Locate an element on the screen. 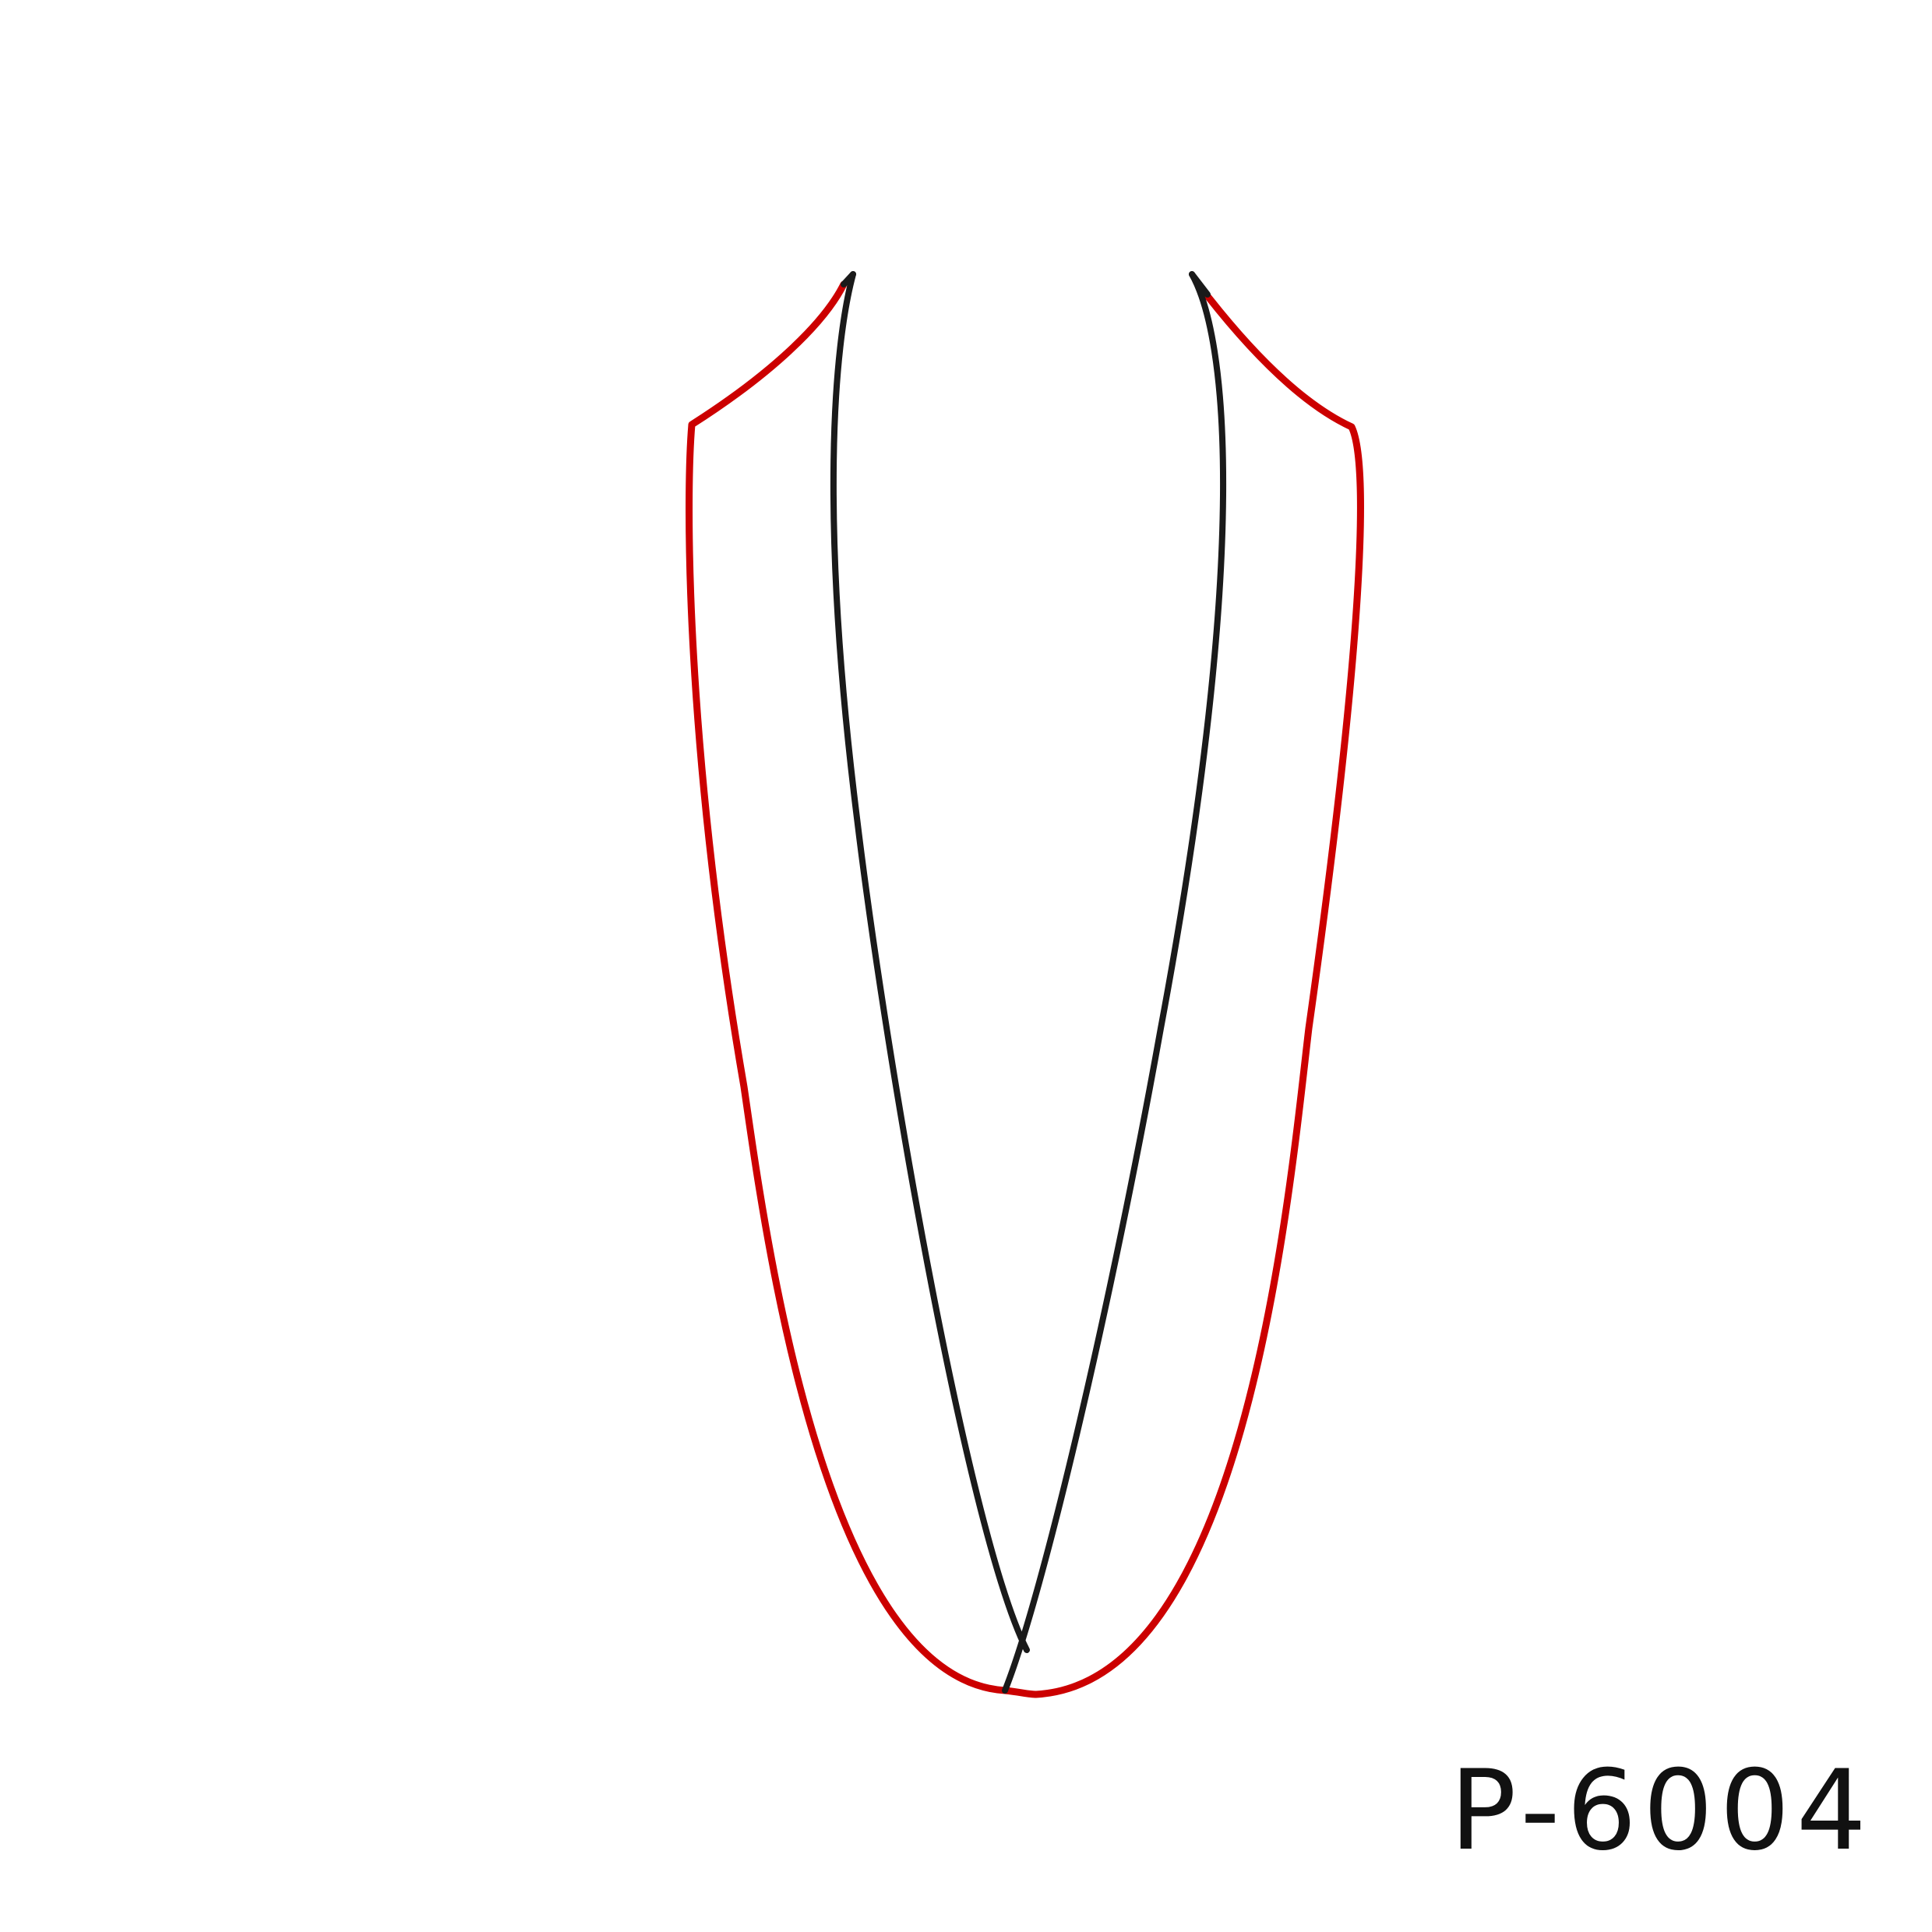 The width and height of the screenshot is (1932, 1932). inner-line-right-black is located at coordinates (1114, 982).